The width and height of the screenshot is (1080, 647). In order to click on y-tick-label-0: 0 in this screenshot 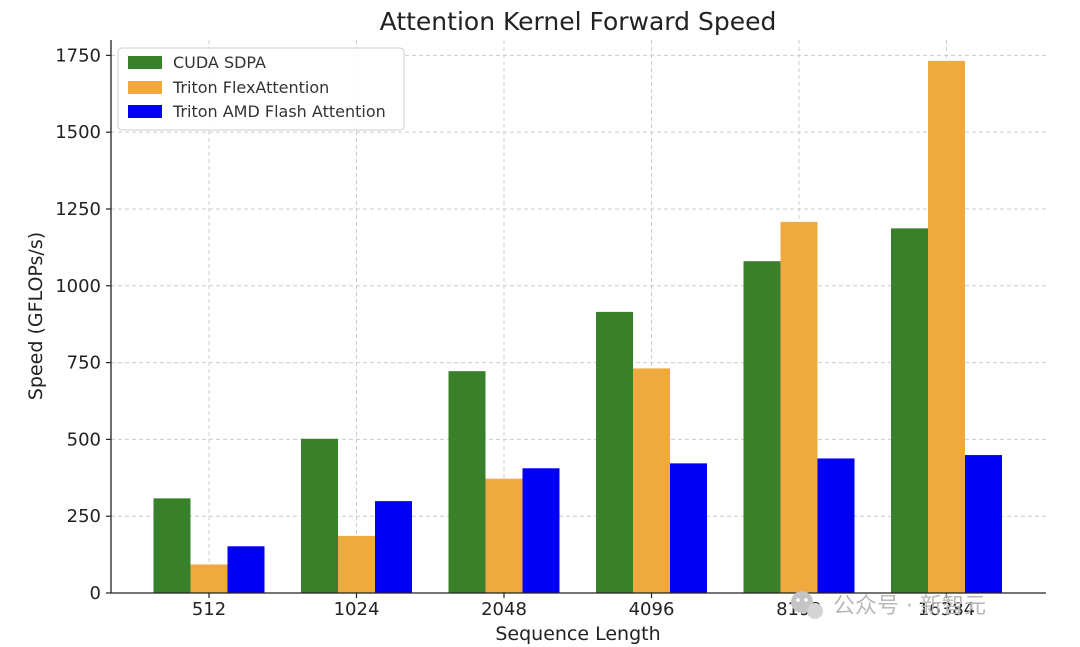, I will do `click(95, 593)`.